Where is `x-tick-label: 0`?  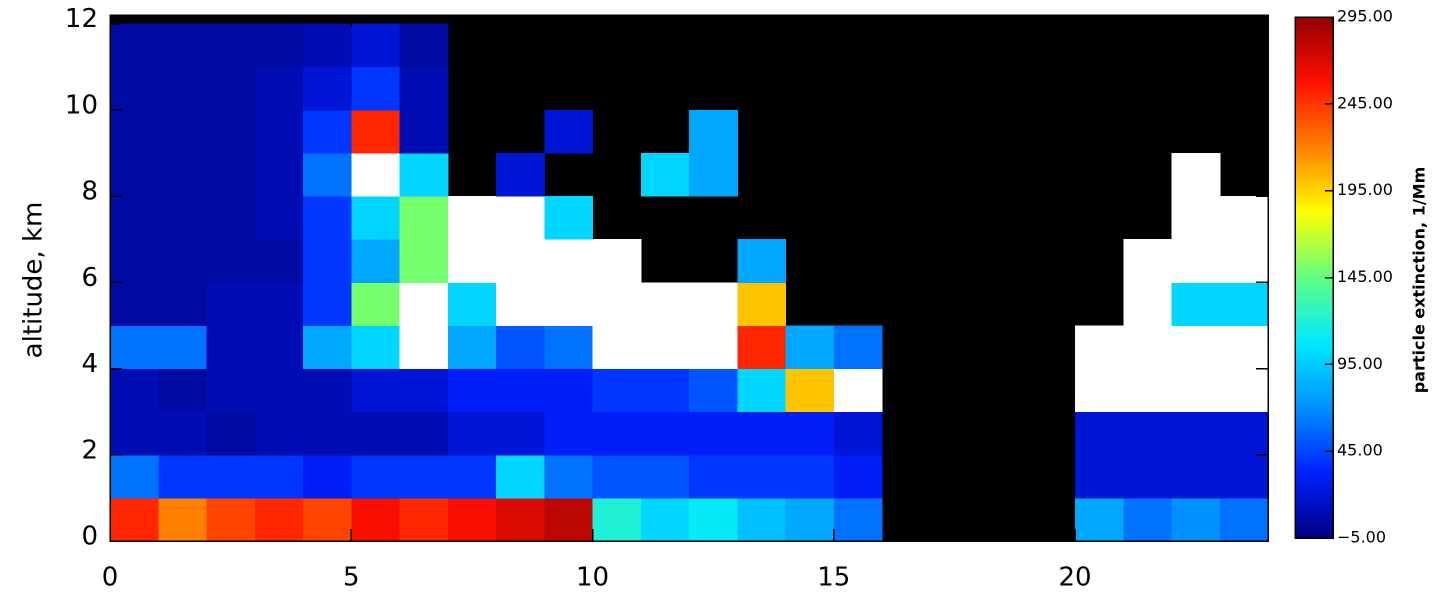
x-tick-label: 0 is located at coordinates (110, 578).